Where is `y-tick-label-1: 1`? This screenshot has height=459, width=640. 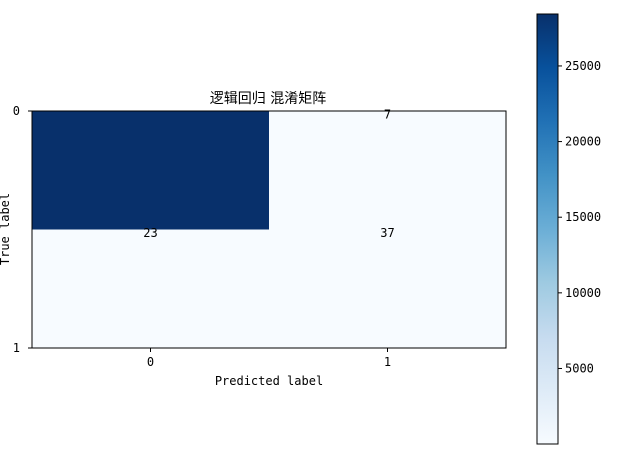
y-tick-label-1: 1 is located at coordinates (16, 348).